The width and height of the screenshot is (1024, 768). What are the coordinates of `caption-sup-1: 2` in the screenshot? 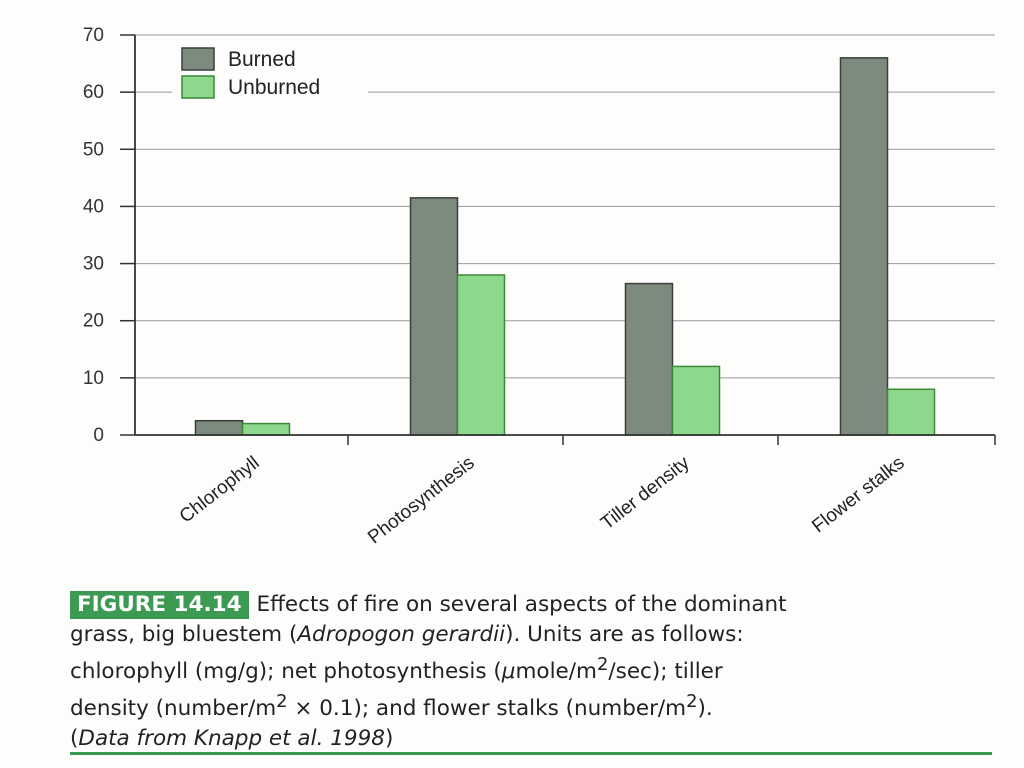 It's located at (602, 664).